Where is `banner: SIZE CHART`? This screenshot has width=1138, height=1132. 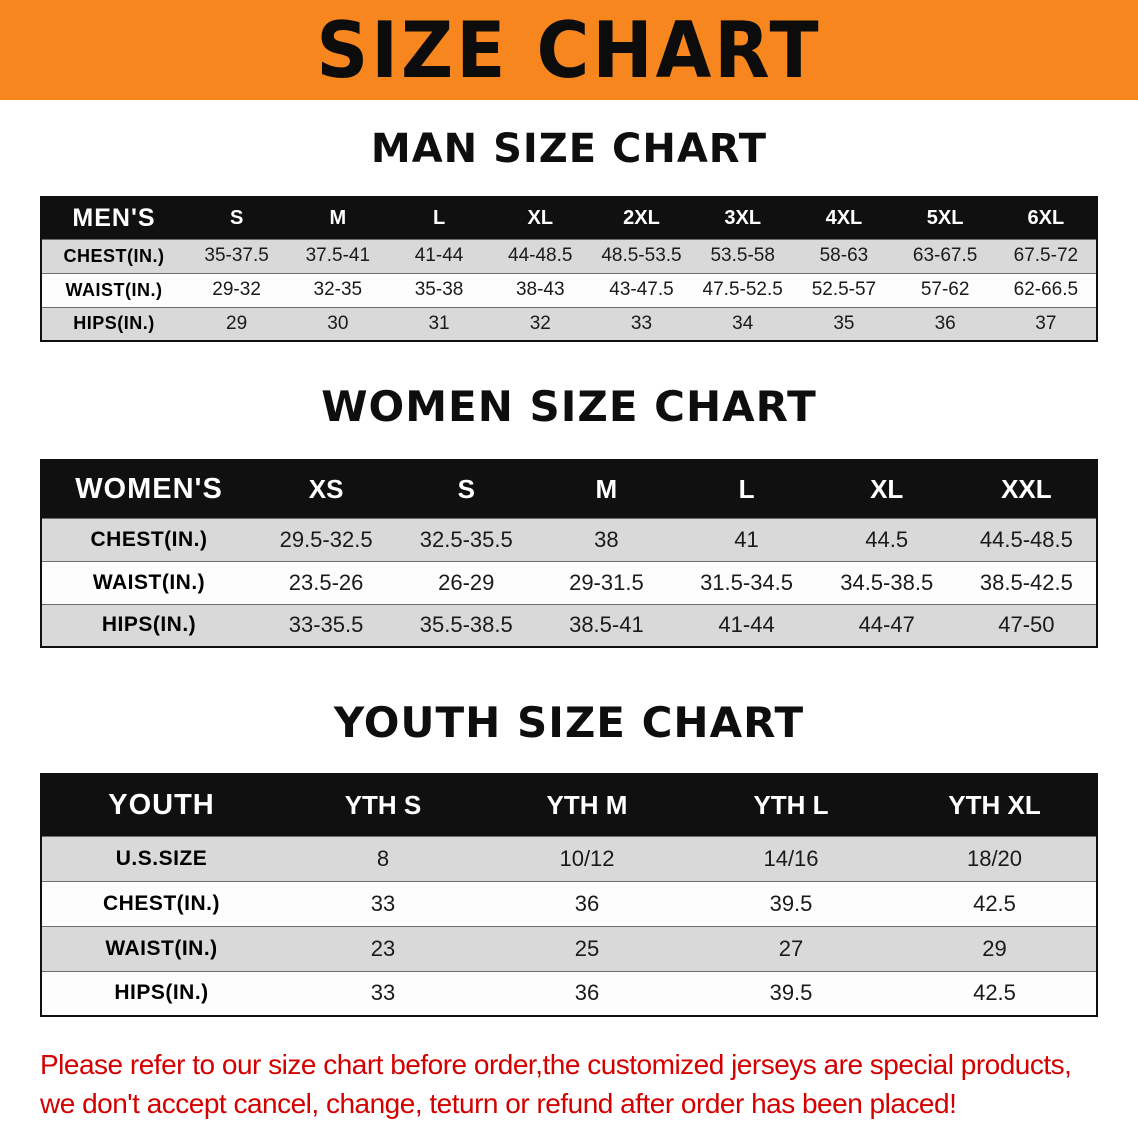
banner: SIZE CHART is located at coordinates (569, 50).